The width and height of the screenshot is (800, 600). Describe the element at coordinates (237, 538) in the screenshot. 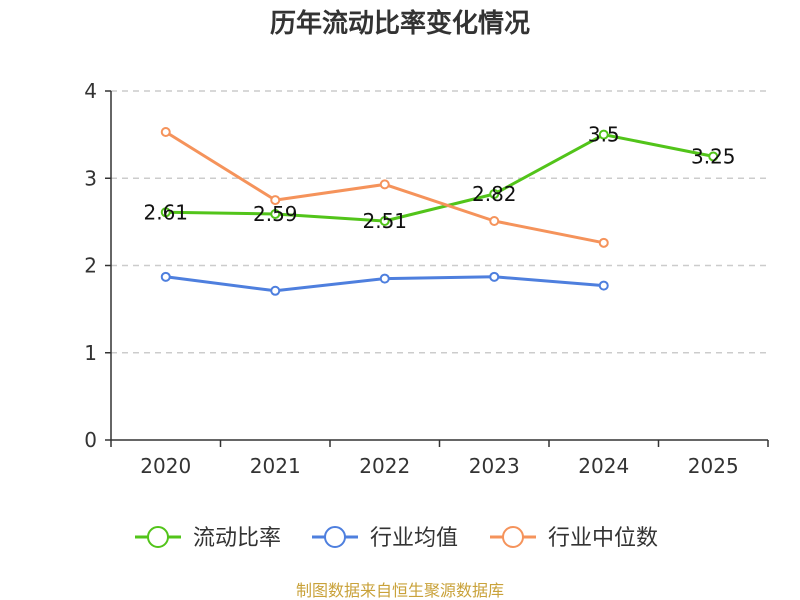

I see `legend-label: 流动比率` at that location.